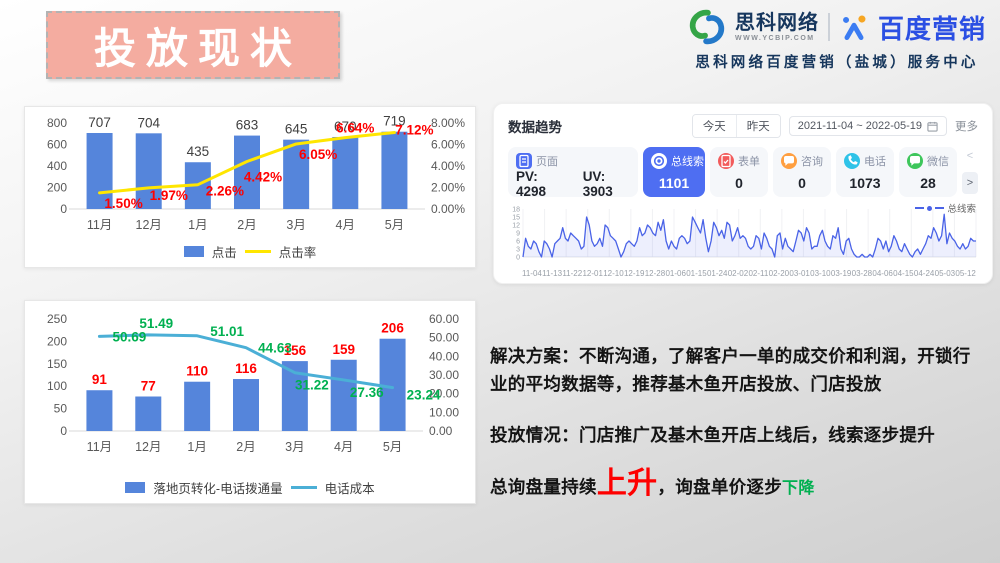 The height and width of the screenshot is (563, 1000). I want to click on trend-x-label: 04-24, so click(924, 273).